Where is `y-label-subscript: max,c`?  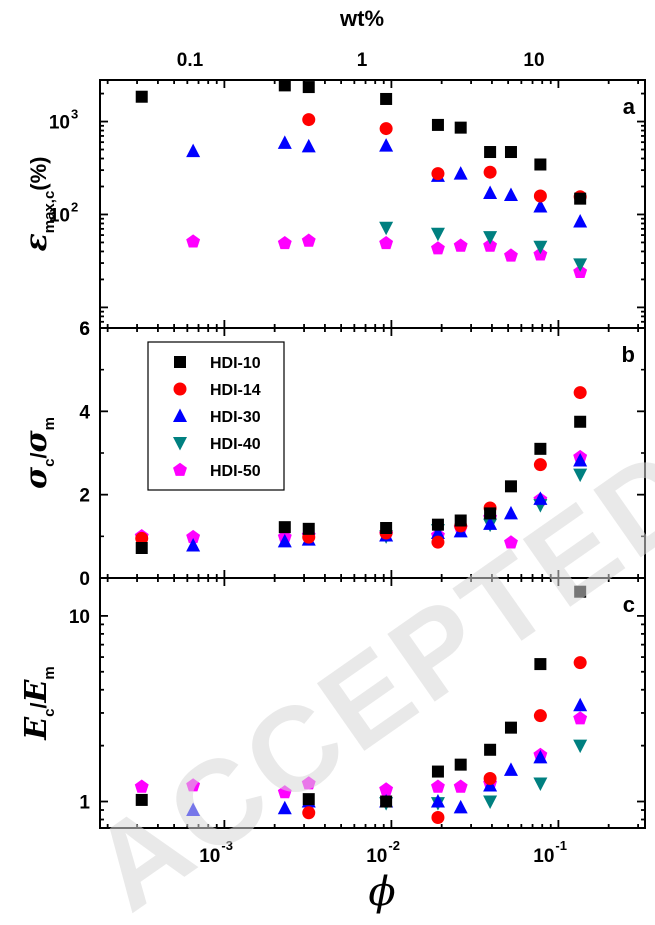 y-label-subscript: max,c is located at coordinates (49, 212).